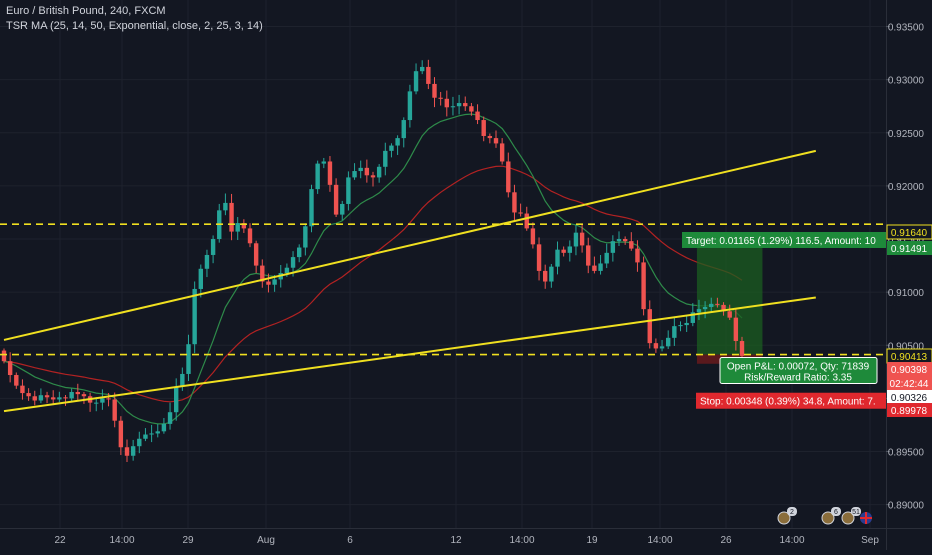 The width and height of the screenshot is (932, 555). Describe the element at coordinates (909, 232) in the screenshot. I see `price-badge: 0.91640` at that location.